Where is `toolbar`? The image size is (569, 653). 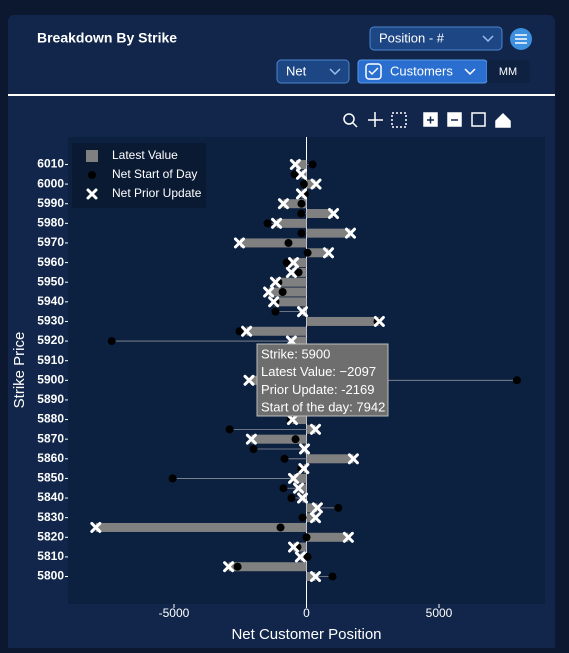 toolbar is located at coordinates (427, 120).